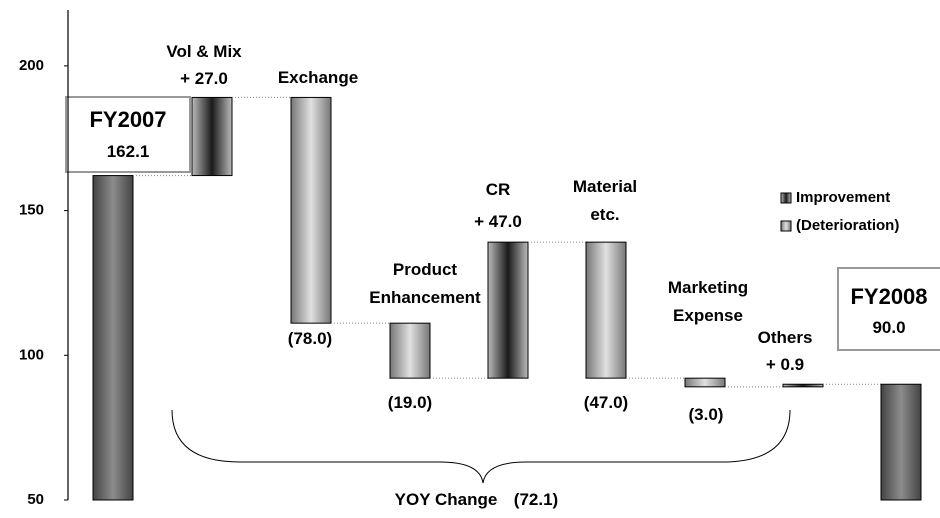  What do you see at coordinates (31, 354) in the screenshot?
I see `y-tick-label: 100` at bounding box center [31, 354].